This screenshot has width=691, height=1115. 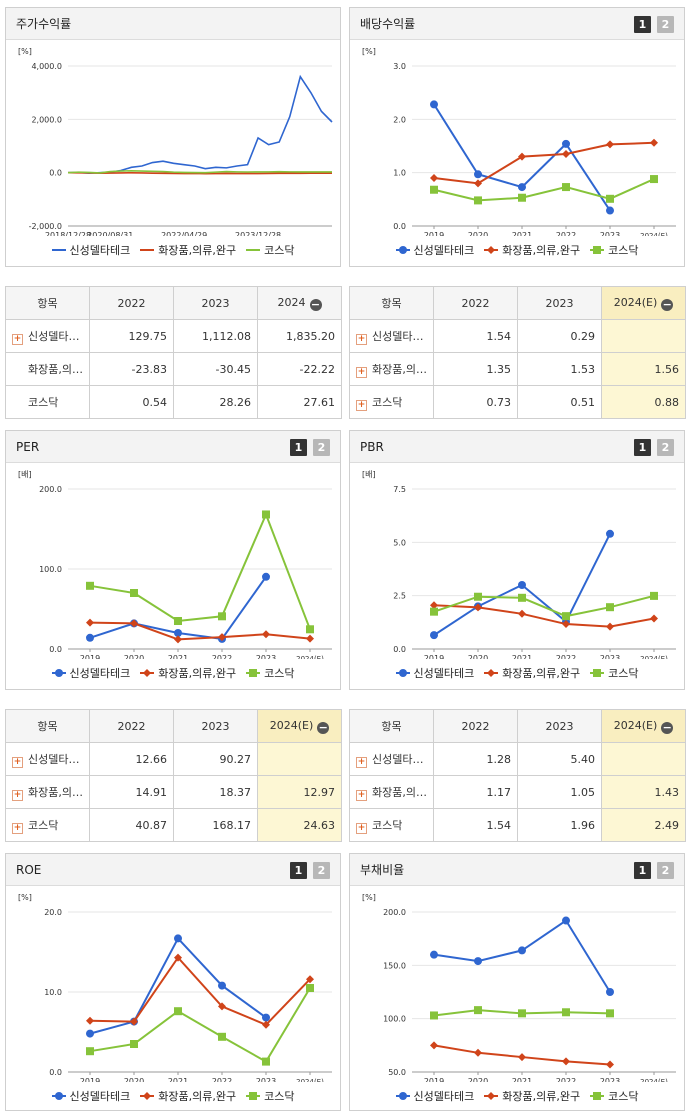 I want to click on table-row: + 코스닥 0.73 0.51 0.88, so click(x=517, y=402).